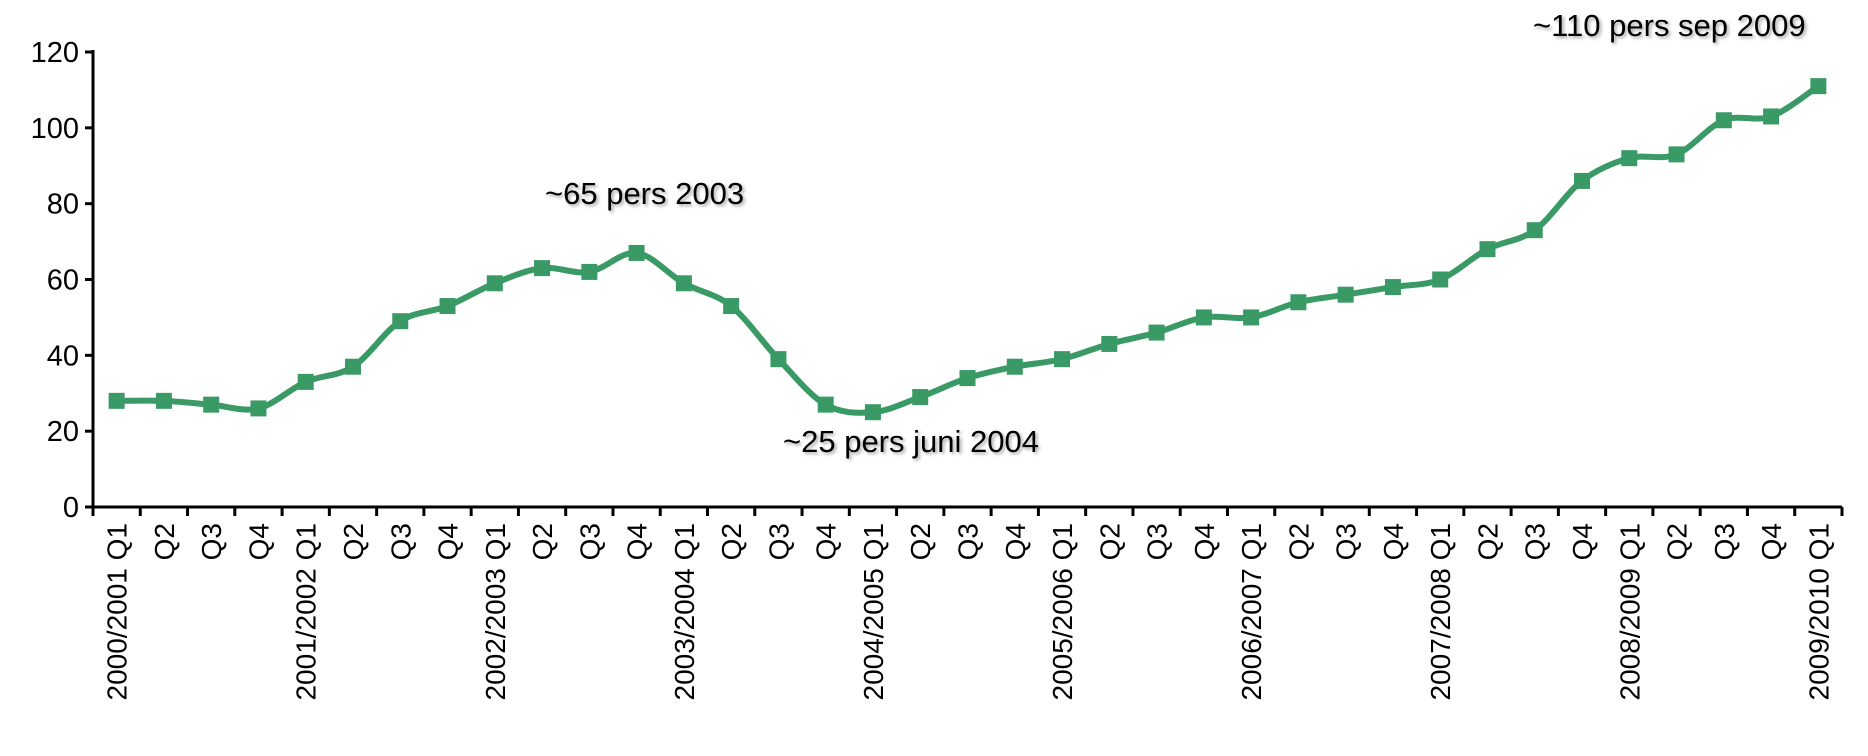  Describe the element at coordinates (1251, 612) in the screenshot. I see `x-tick-label: 2006/2007 Q1` at that location.